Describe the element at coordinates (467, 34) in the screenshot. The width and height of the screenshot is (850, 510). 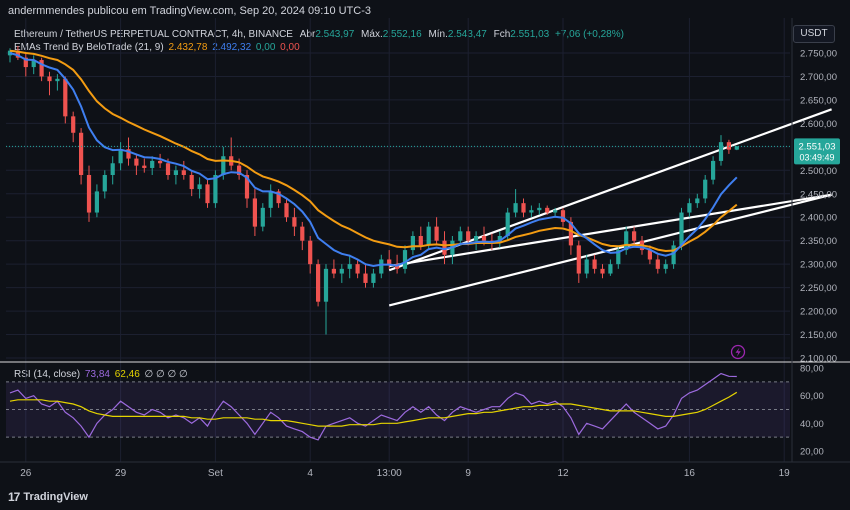
I see `low-value: 2.543,47` at that location.